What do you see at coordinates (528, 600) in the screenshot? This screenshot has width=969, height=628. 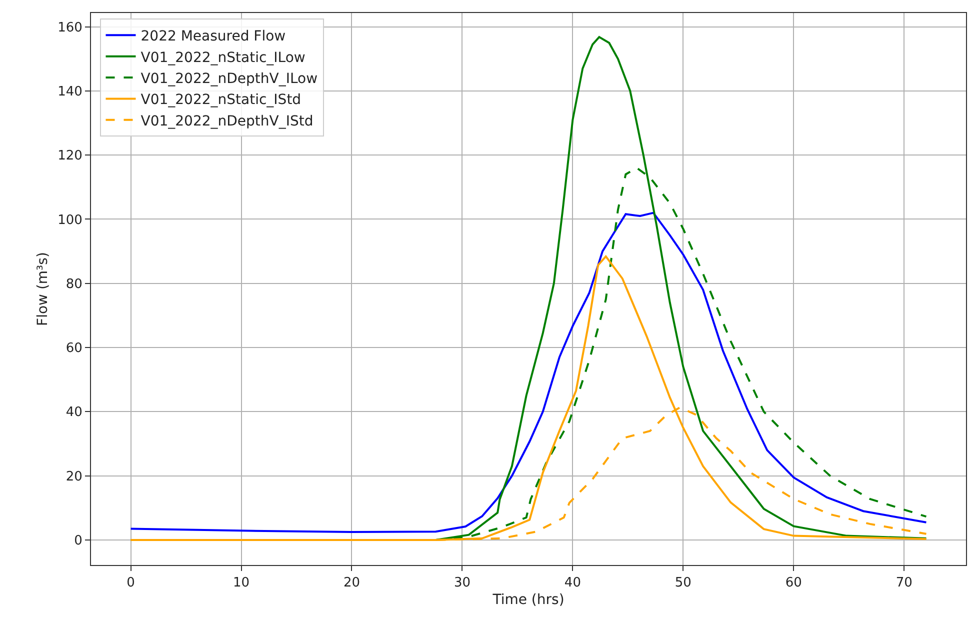 I see `x-axis-title: Time (hrs)` at bounding box center [528, 600].